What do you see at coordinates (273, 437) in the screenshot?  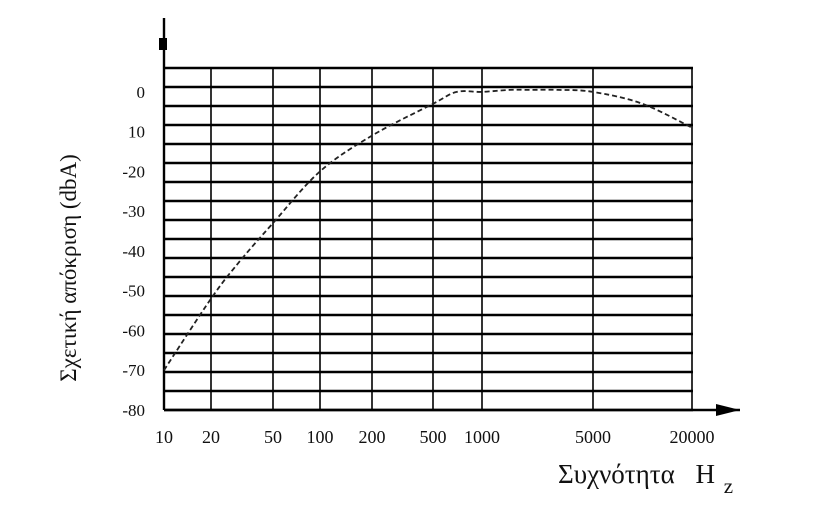 I see `x-tick-label: 50` at bounding box center [273, 437].